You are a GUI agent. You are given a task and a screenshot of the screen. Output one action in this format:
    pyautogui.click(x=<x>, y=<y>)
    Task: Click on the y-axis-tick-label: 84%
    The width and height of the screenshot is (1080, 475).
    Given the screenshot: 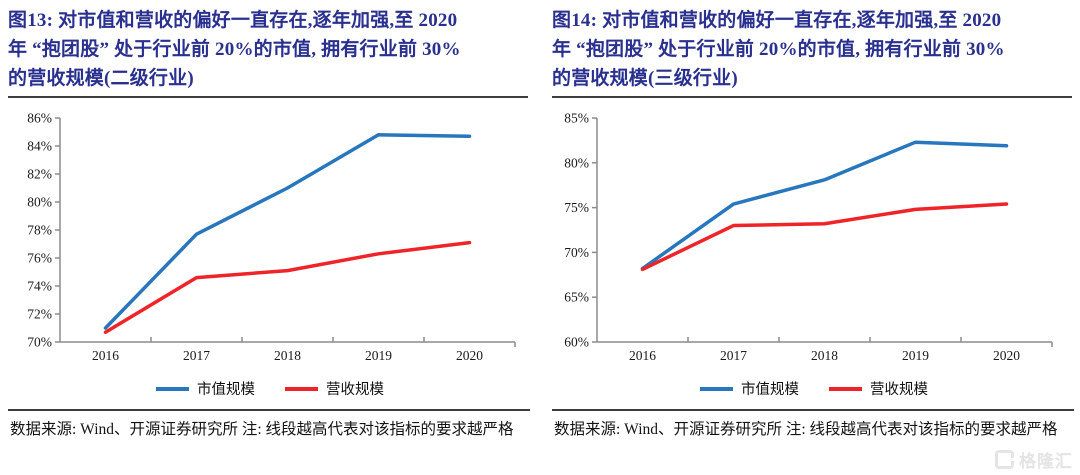 What is the action you would take?
    pyautogui.click(x=39, y=146)
    